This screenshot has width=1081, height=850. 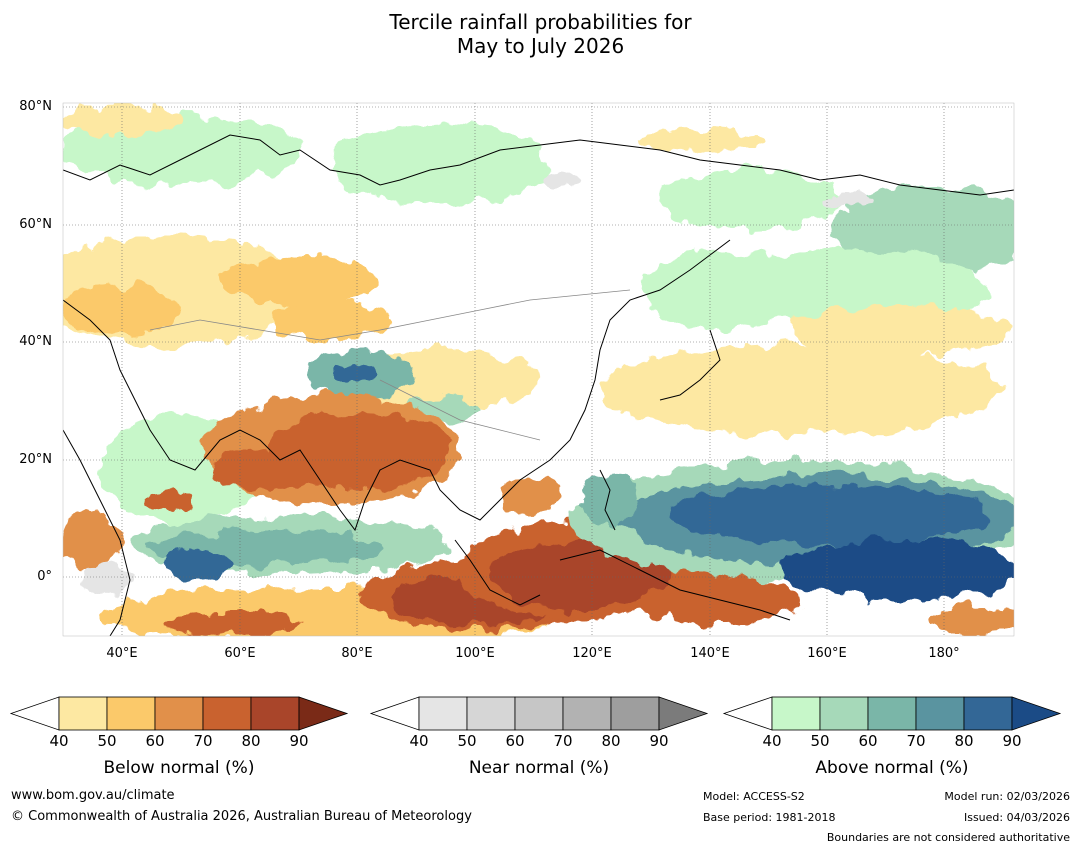 What do you see at coordinates (35, 341) in the screenshot?
I see `lat-label-40n: 40°N` at bounding box center [35, 341].